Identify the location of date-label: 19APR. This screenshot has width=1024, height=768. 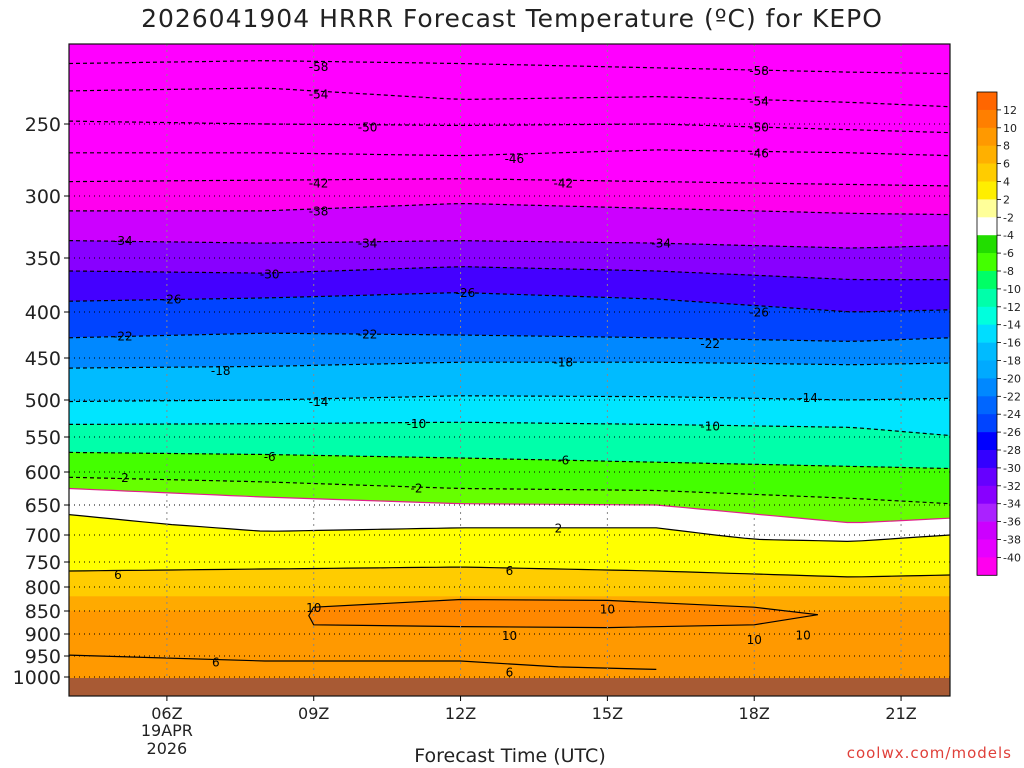
(167, 730).